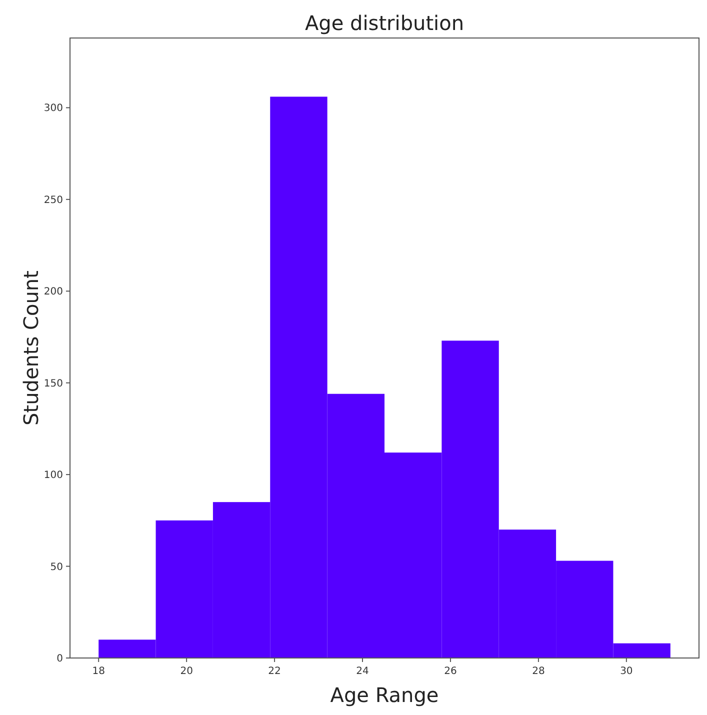 The width and height of the screenshot is (707, 715). I want to click on y-tick-label: 300, so click(53, 108).